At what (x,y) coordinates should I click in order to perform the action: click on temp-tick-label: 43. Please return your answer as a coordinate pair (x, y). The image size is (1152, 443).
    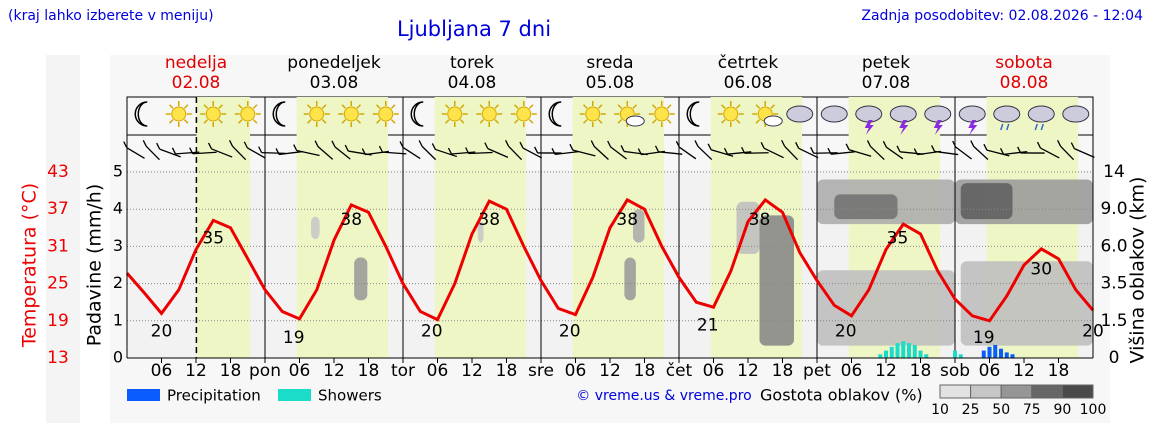
    Looking at the image, I should click on (58, 172).